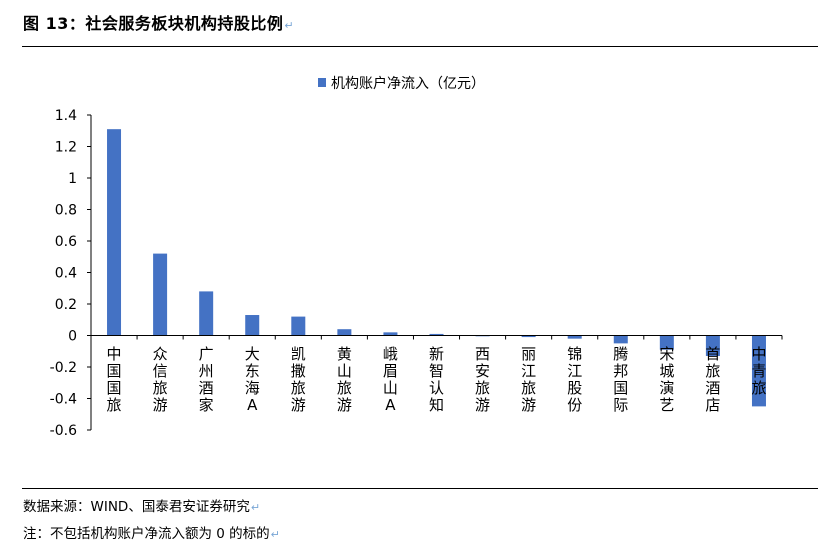 The height and width of the screenshot is (546, 818). What do you see at coordinates (712, 379) in the screenshot?
I see `category-label-14: 首旅酒店` at bounding box center [712, 379].